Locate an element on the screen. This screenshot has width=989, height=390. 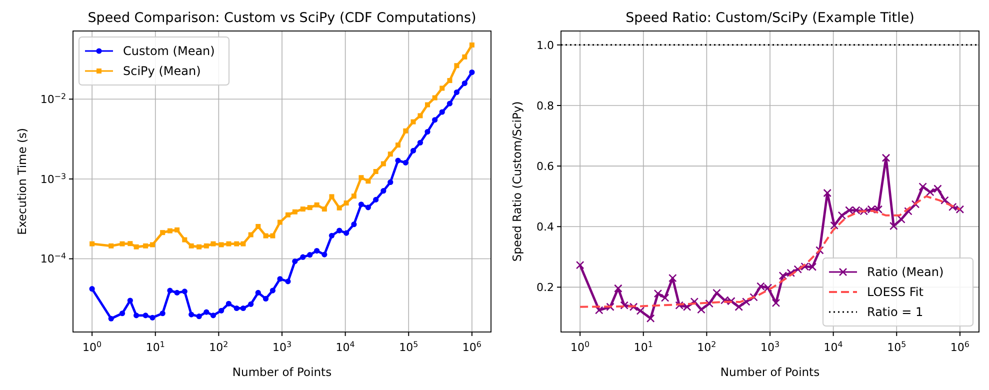
legend-label: Ratio = 1 is located at coordinates (895, 312).